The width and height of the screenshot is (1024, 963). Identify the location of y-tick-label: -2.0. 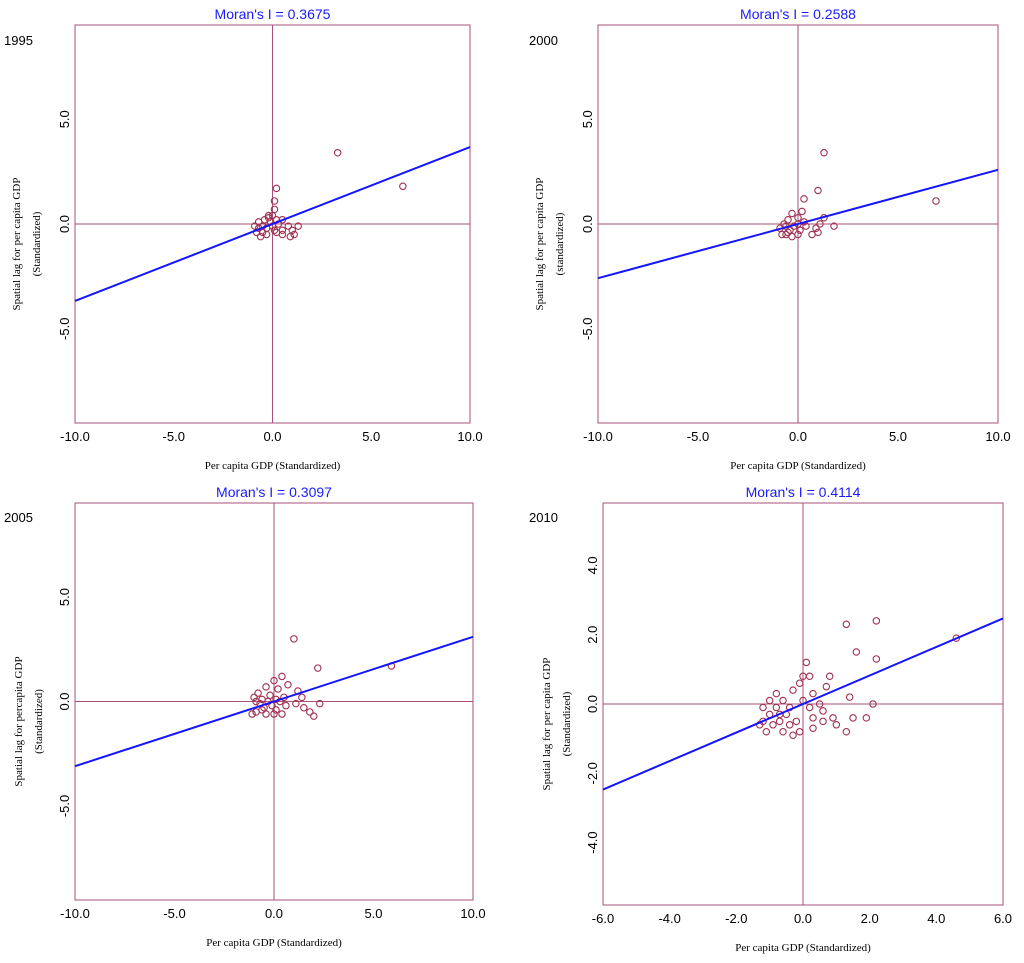
(592, 773).